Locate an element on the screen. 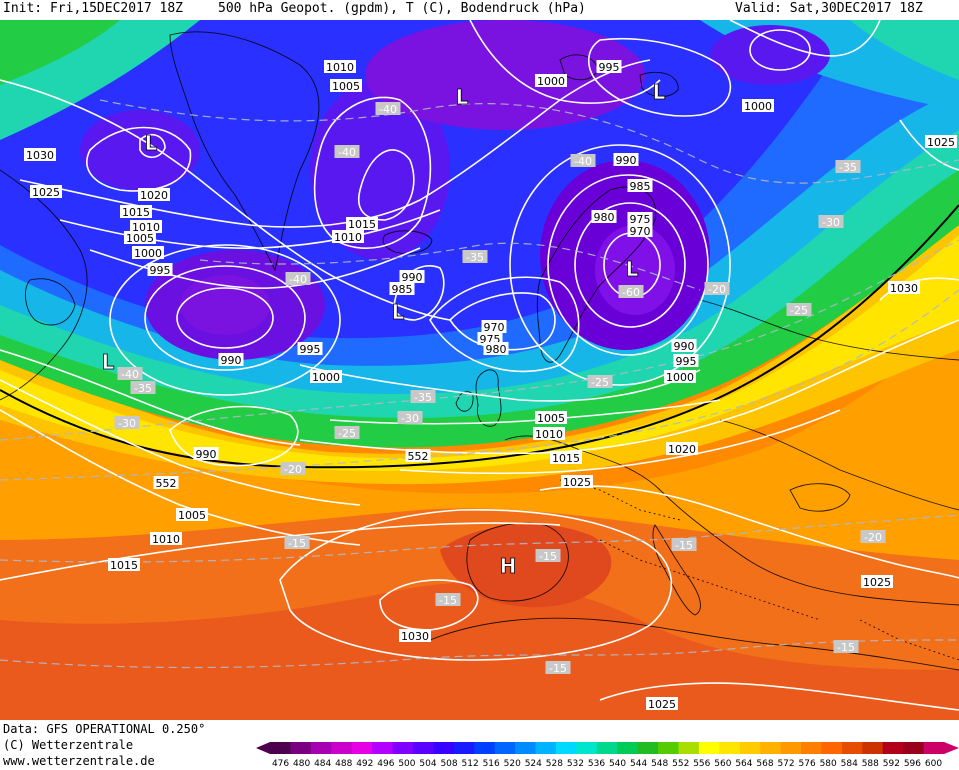  isobar-label-16: 980 is located at coordinates (604, 217).